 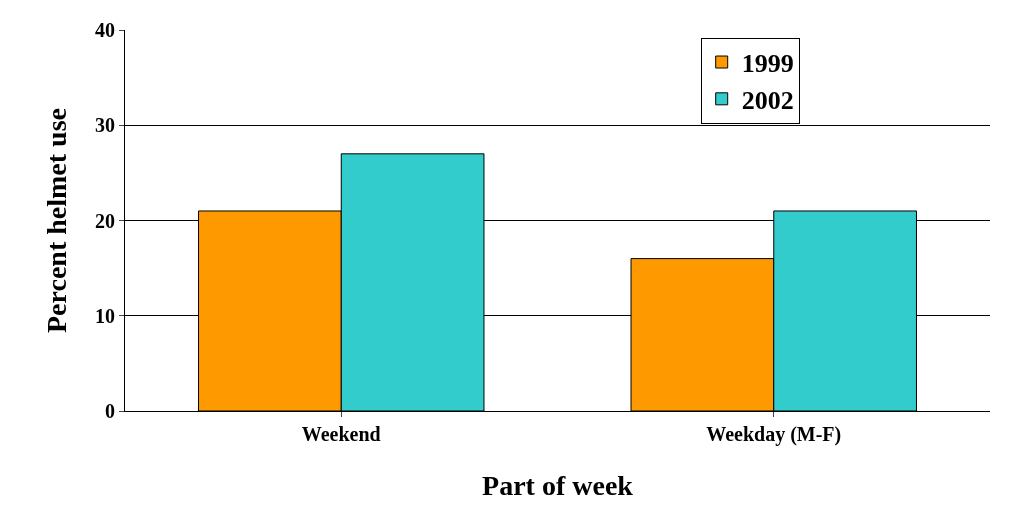 I want to click on x-tick-label: Weekday (M-F), so click(x=774, y=434).